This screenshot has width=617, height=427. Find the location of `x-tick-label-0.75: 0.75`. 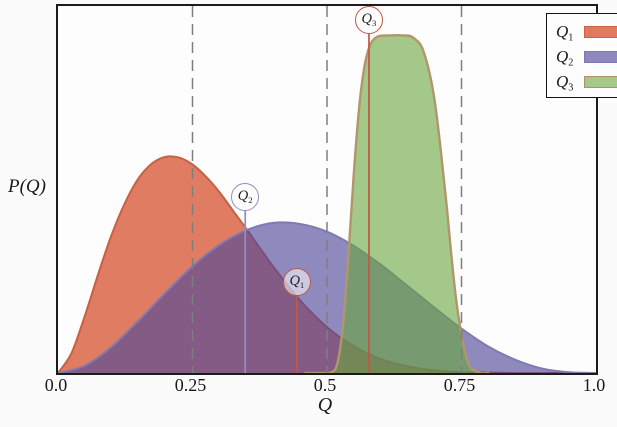

x-tick-label-0.75: 0.75 is located at coordinates (459, 385).